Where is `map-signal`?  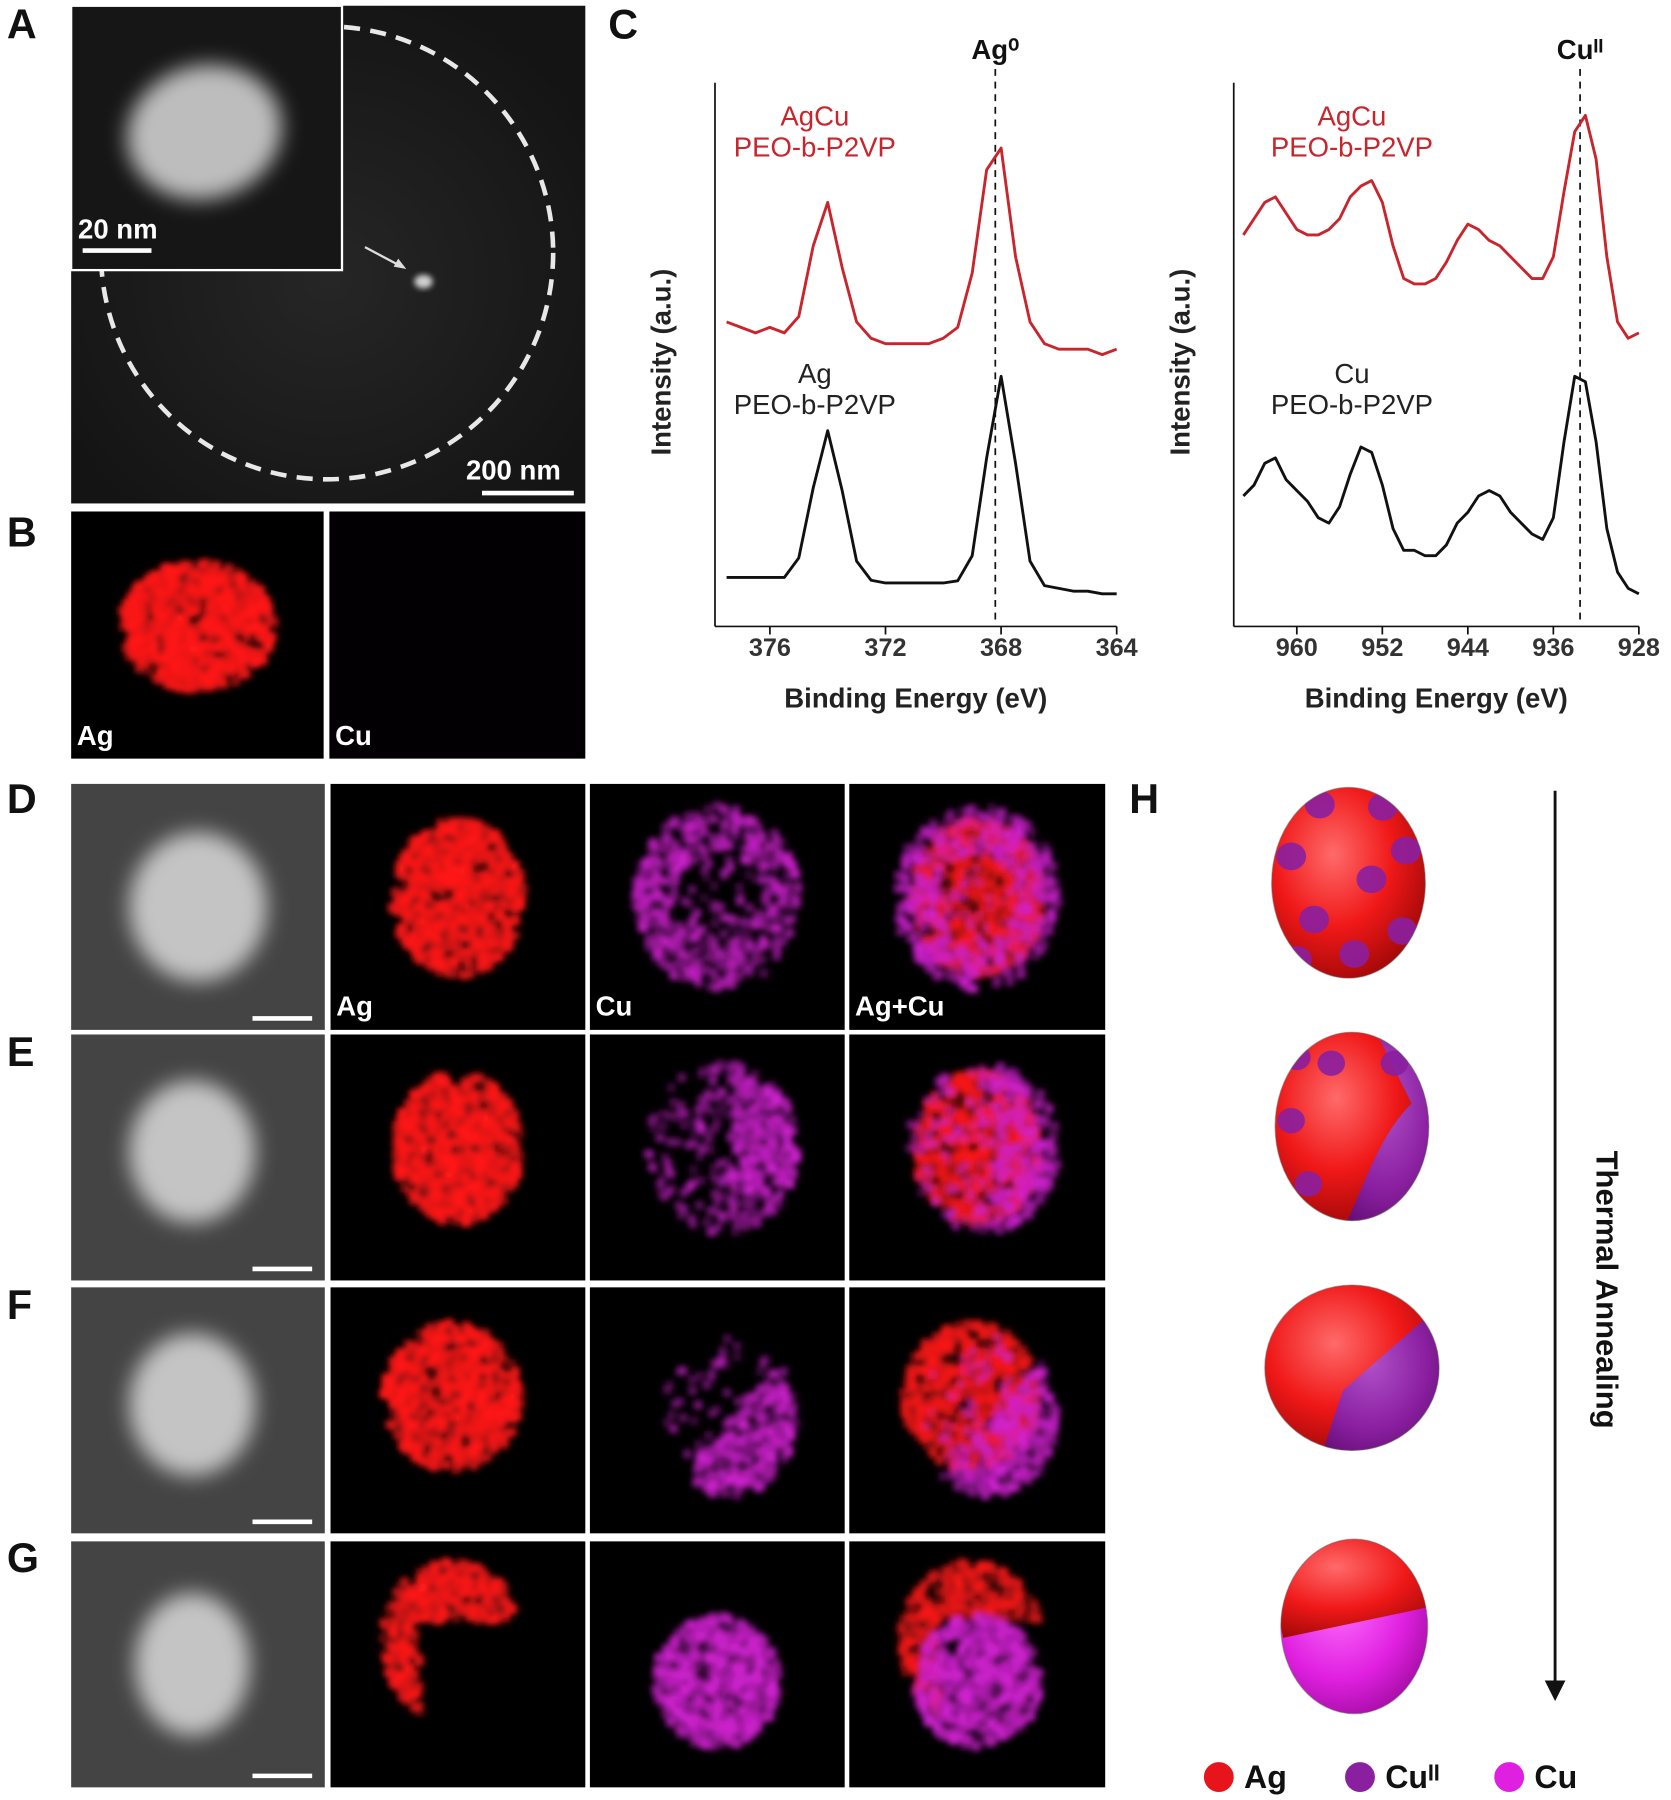 map-signal is located at coordinates (457, 1149).